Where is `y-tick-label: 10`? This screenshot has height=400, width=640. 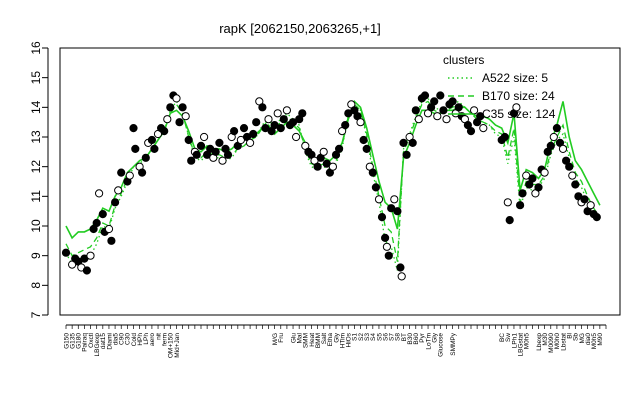
y-tick-label: 10 is located at coordinates (36, 226).